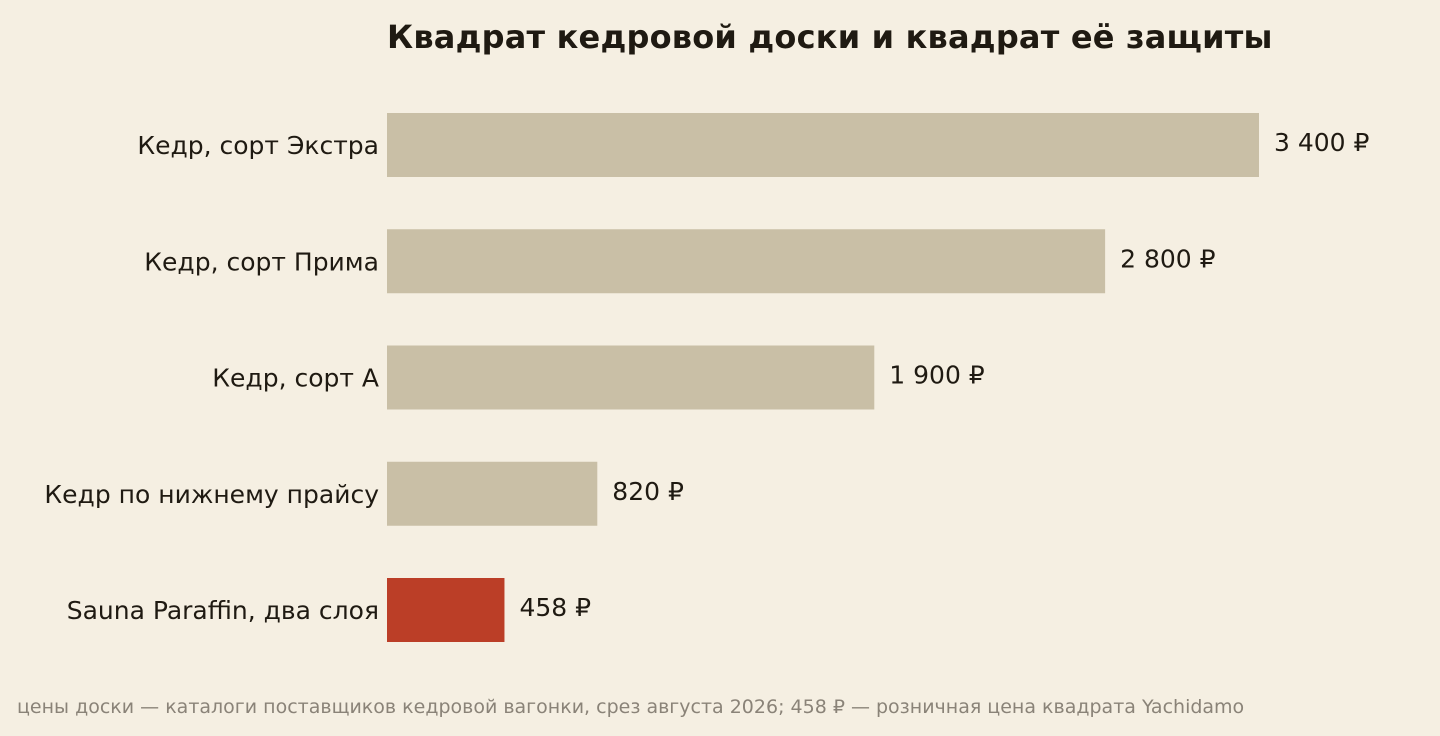  Describe the element at coordinates (648, 491) in the screenshot. I see `value-label: 820 ₽` at that location.